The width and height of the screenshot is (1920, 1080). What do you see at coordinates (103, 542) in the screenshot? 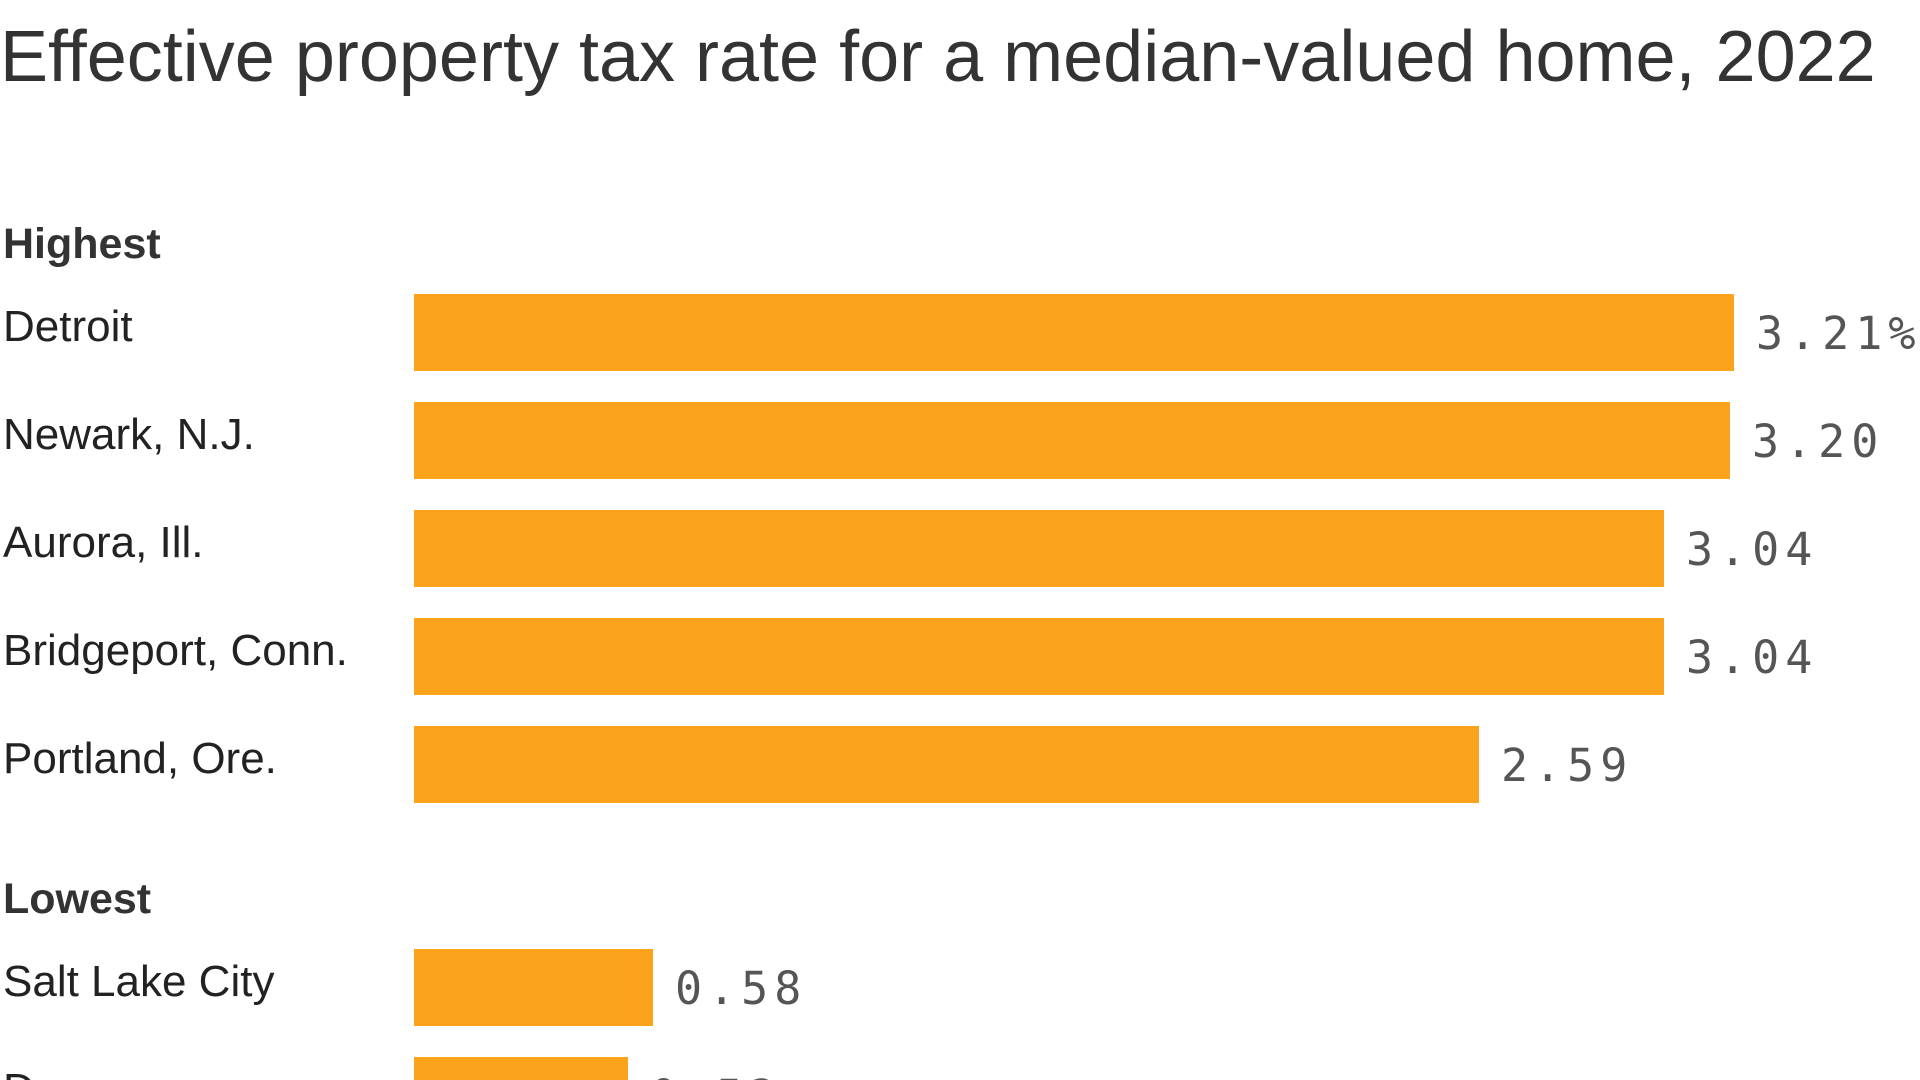
I see `category-label-aurora-ill: Aurora, Ill.` at bounding box center [103, 542].